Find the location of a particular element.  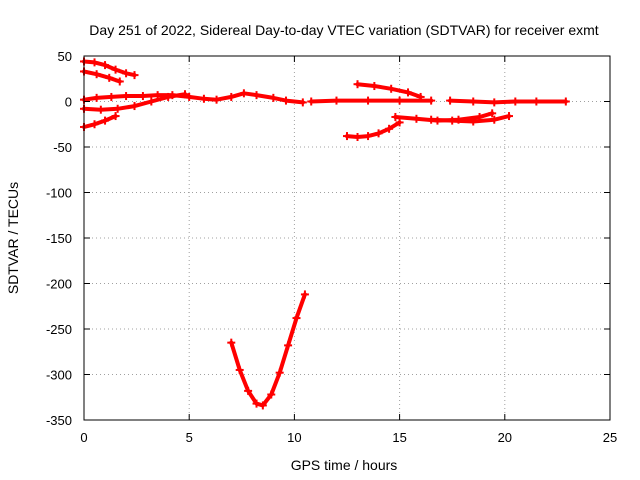

y-tick-label: -100 is located at coordinates (59, 193).